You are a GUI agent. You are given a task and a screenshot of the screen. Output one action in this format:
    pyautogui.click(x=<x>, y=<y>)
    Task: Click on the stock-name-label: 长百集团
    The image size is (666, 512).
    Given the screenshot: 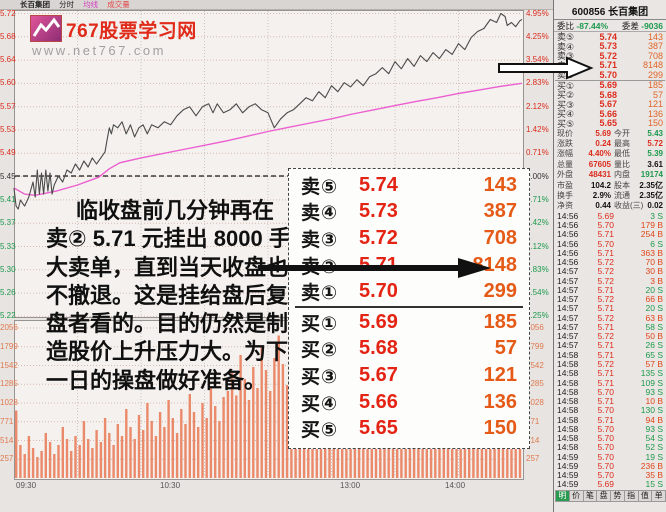 What is the action you would take?
    pyautogui.click(x=35, y=4)
    